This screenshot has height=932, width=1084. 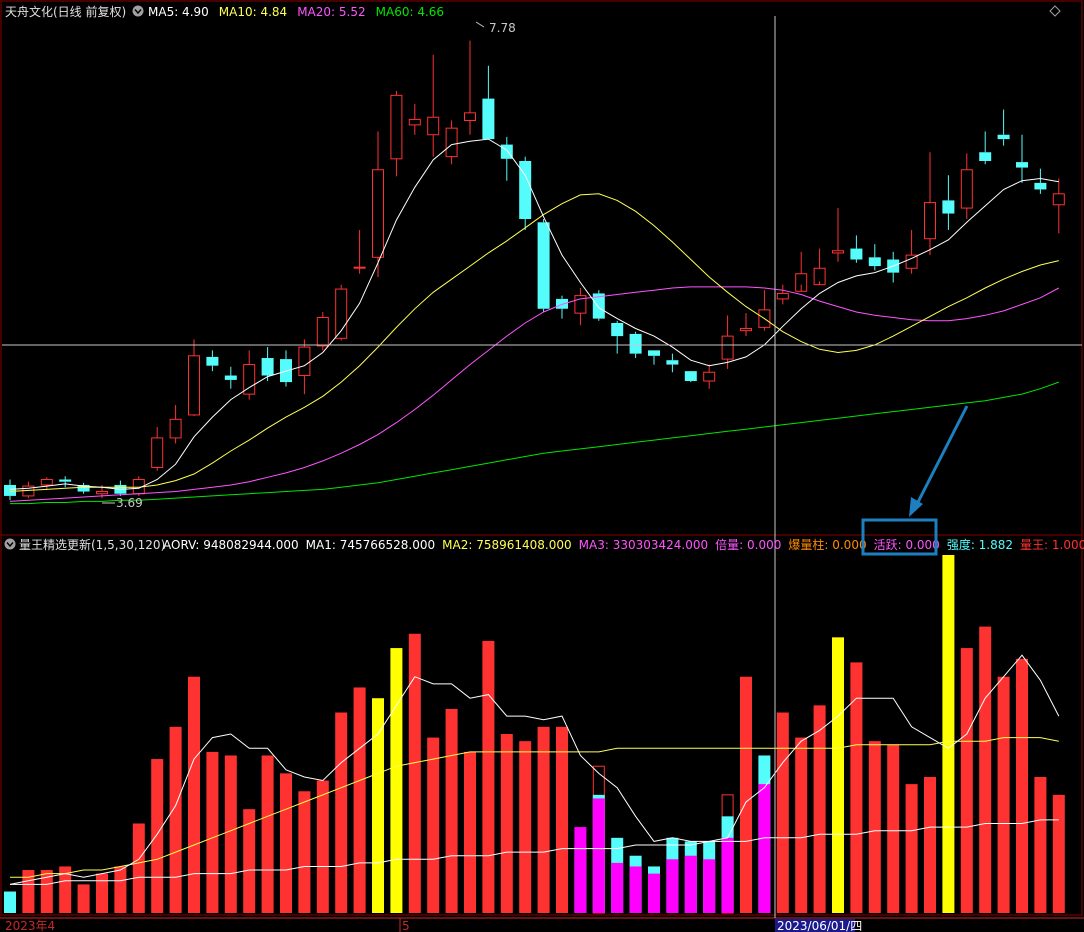 I want to click on indicator-legend-item: MA2: 758961408.000, so click(x=507, y=545).